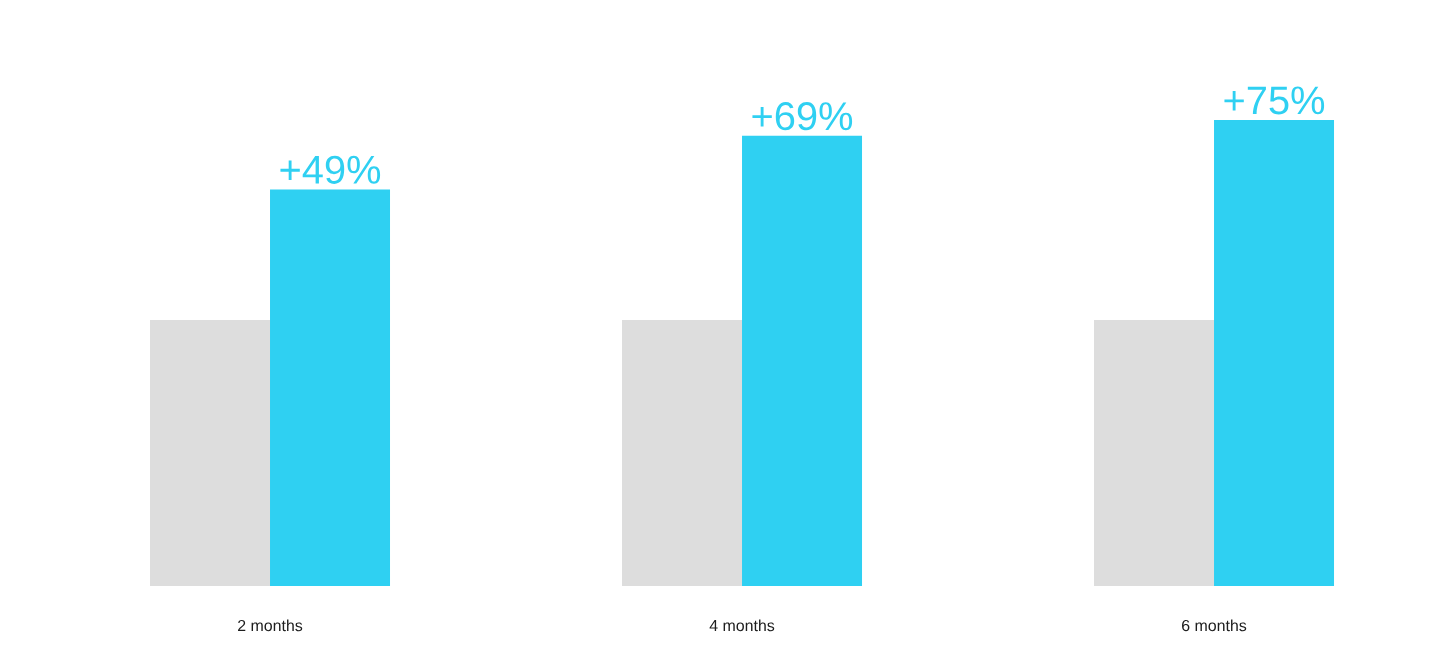  I want to click on annotation: +49%, so click(330, 169).